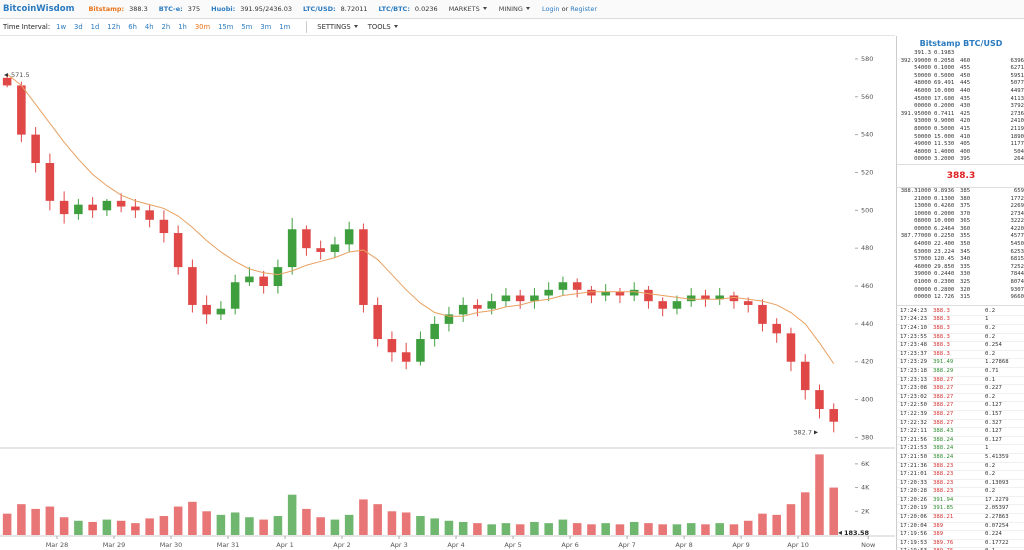 This screenshot has width=1024, height=550. I want to click on trade-row: 17:24:23 388.3 1, so click(960, 320).